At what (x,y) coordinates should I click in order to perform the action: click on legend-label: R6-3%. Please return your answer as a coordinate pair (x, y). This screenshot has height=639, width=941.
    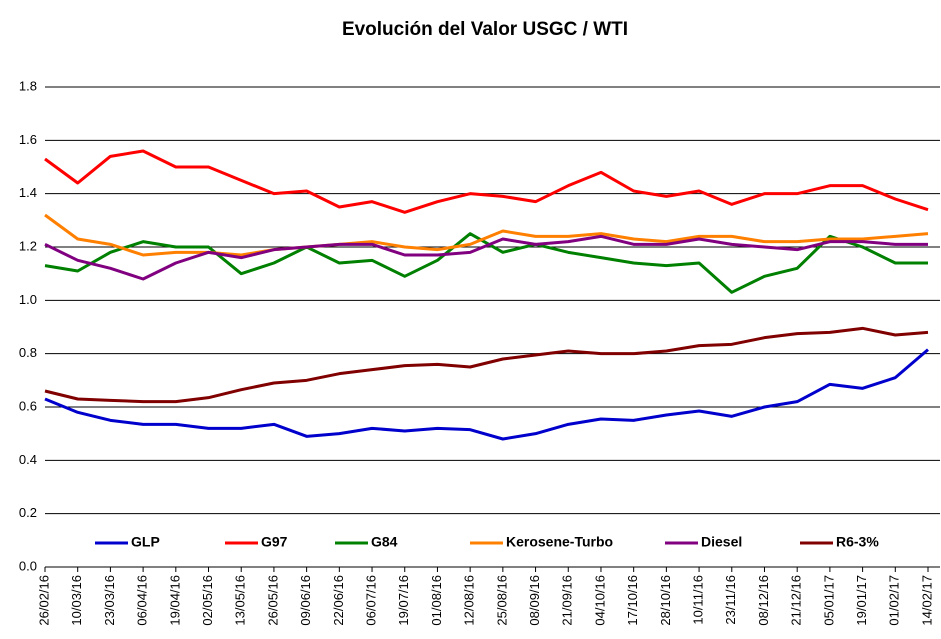
    Looking at the image, I should click on (857, 542).